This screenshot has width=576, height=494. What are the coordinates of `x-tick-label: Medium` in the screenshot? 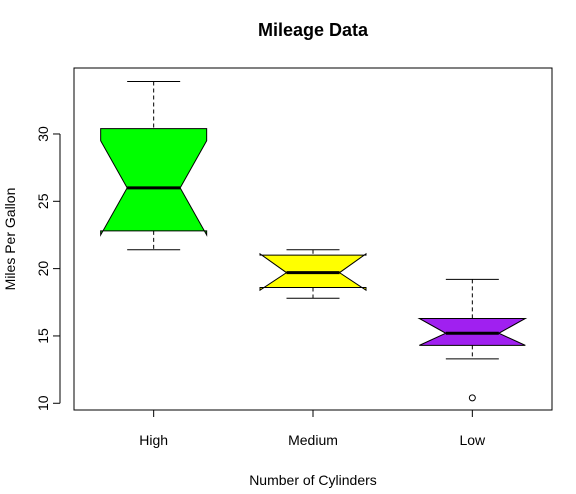 It's located at (313, 440).